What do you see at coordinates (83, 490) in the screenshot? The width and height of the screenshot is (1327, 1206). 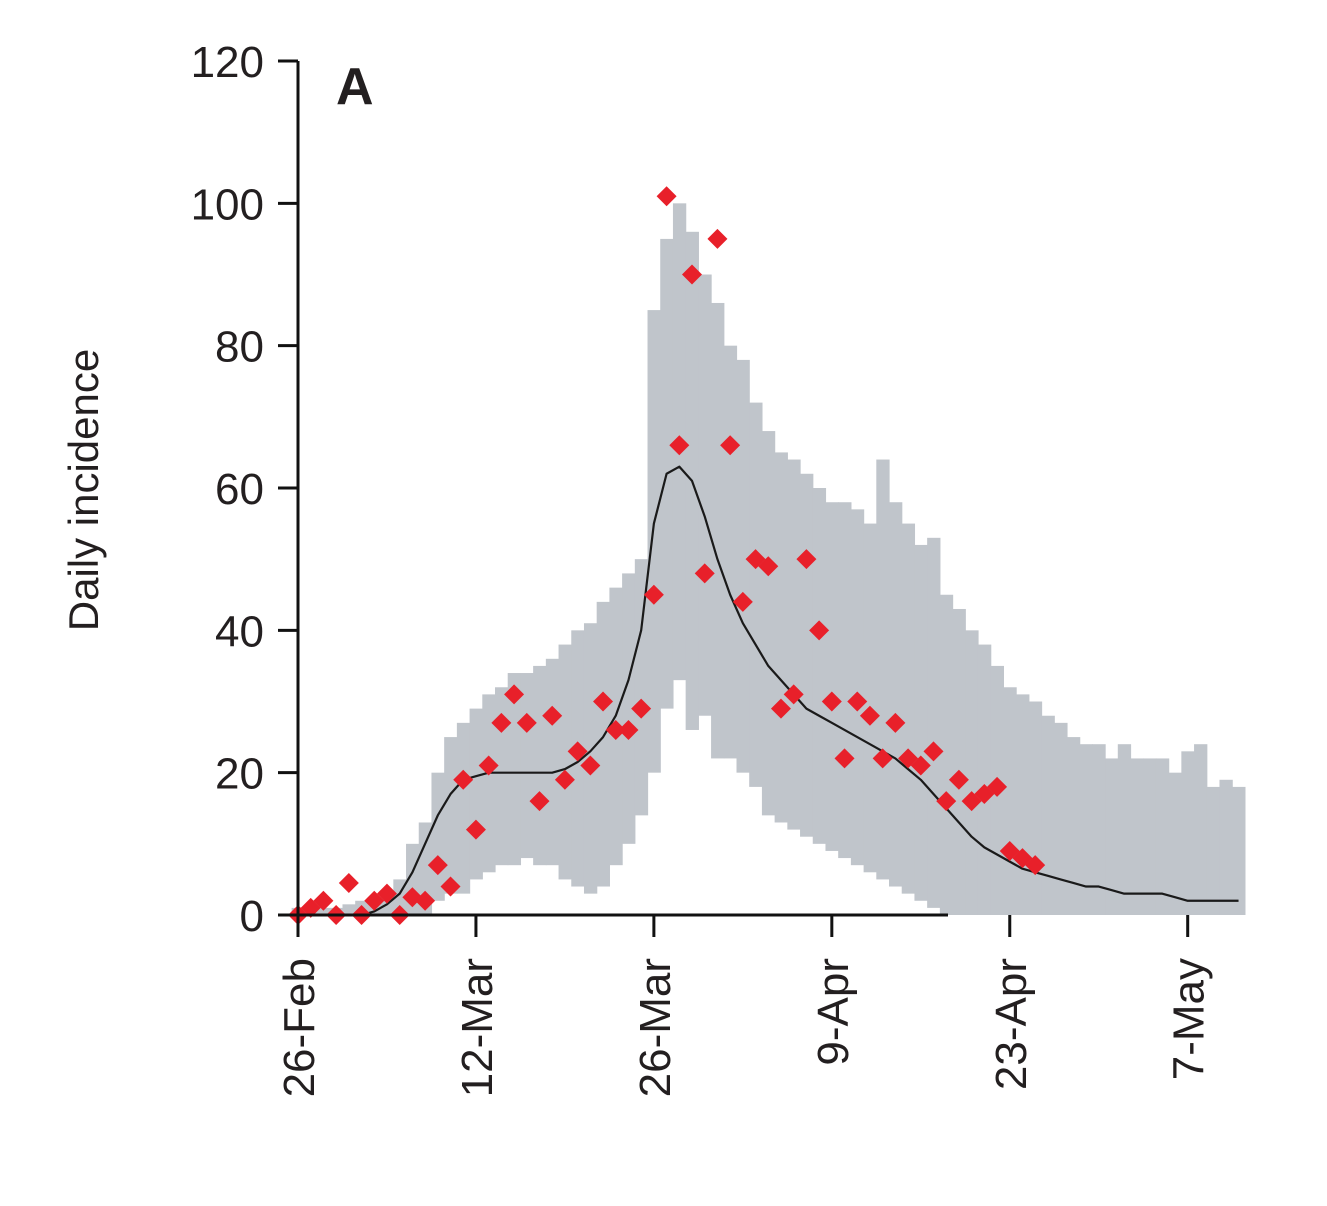 I see `y-axis-label: Daily incidence` at bounding box center [83, 490].